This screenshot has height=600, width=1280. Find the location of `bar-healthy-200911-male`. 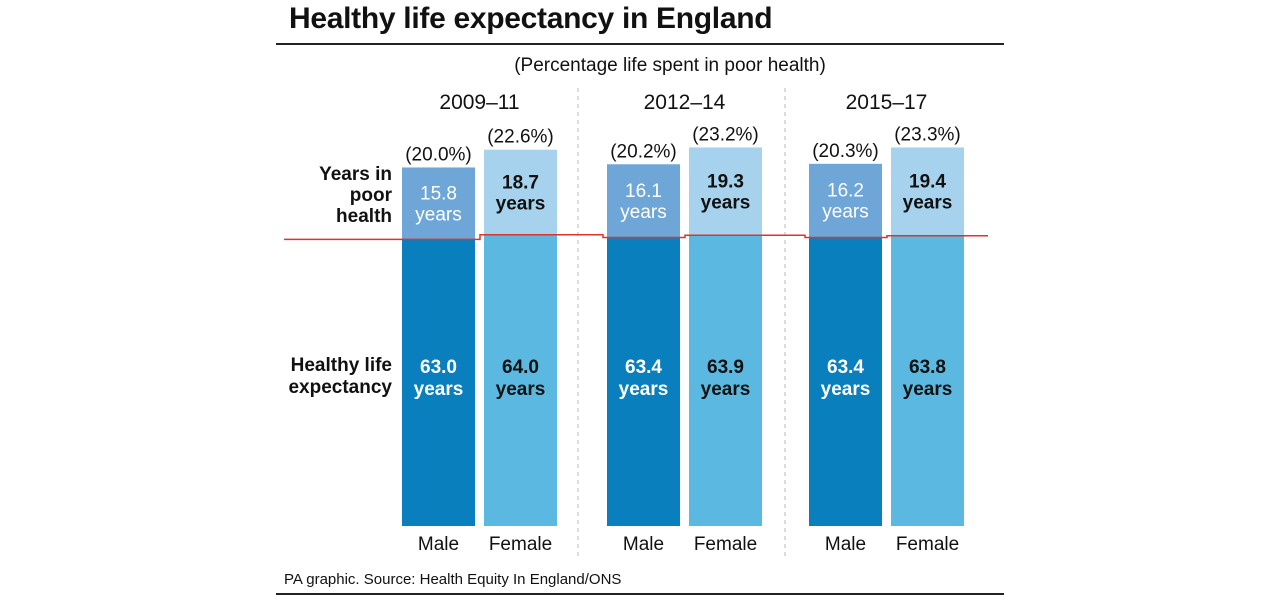

bar-healthy-200911-male is located at coordinates (438, 382).